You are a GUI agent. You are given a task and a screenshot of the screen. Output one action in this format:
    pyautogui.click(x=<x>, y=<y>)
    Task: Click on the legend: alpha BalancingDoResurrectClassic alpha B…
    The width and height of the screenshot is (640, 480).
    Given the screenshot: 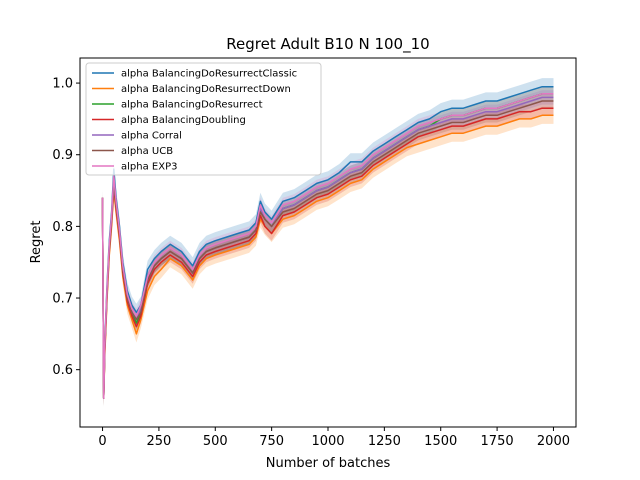 What is the action you would take?
    pyautogui.click(x=203, y=119)
    